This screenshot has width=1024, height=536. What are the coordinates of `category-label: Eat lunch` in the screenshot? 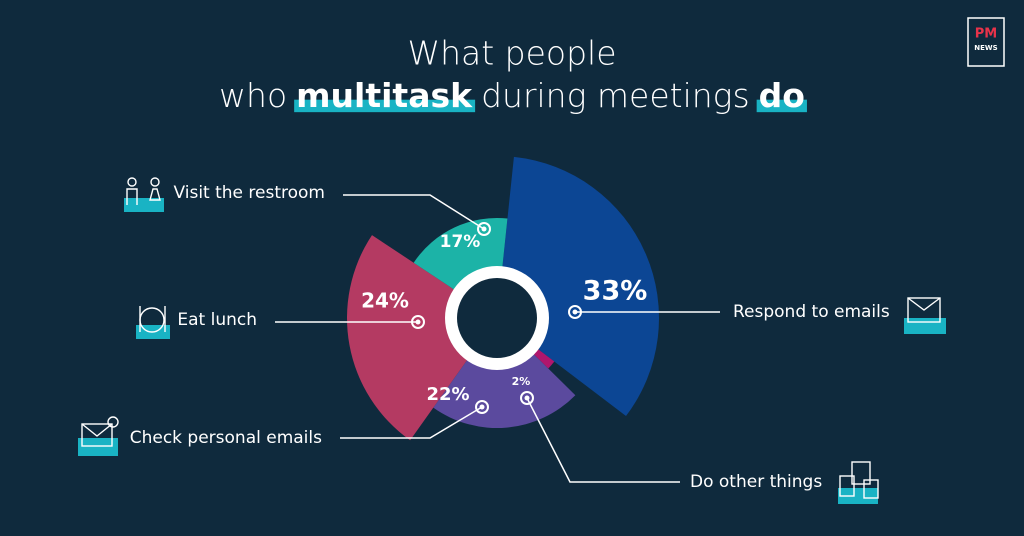 It's located at (217, 320).